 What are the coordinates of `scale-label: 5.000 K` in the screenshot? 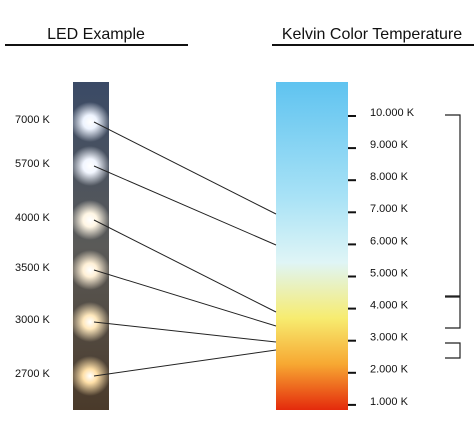 It's located at (389, 273).